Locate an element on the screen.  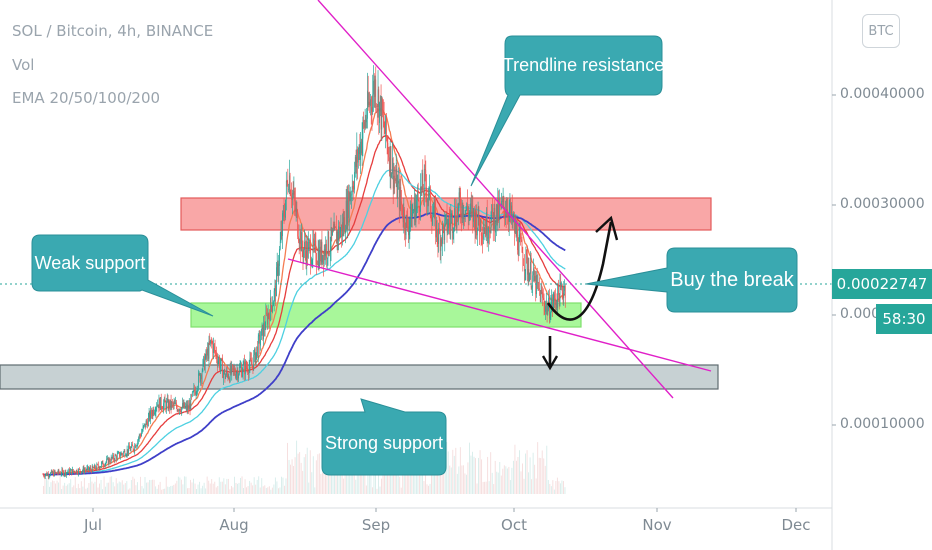
currency-button: BTC is located at coordinates (881, 31).